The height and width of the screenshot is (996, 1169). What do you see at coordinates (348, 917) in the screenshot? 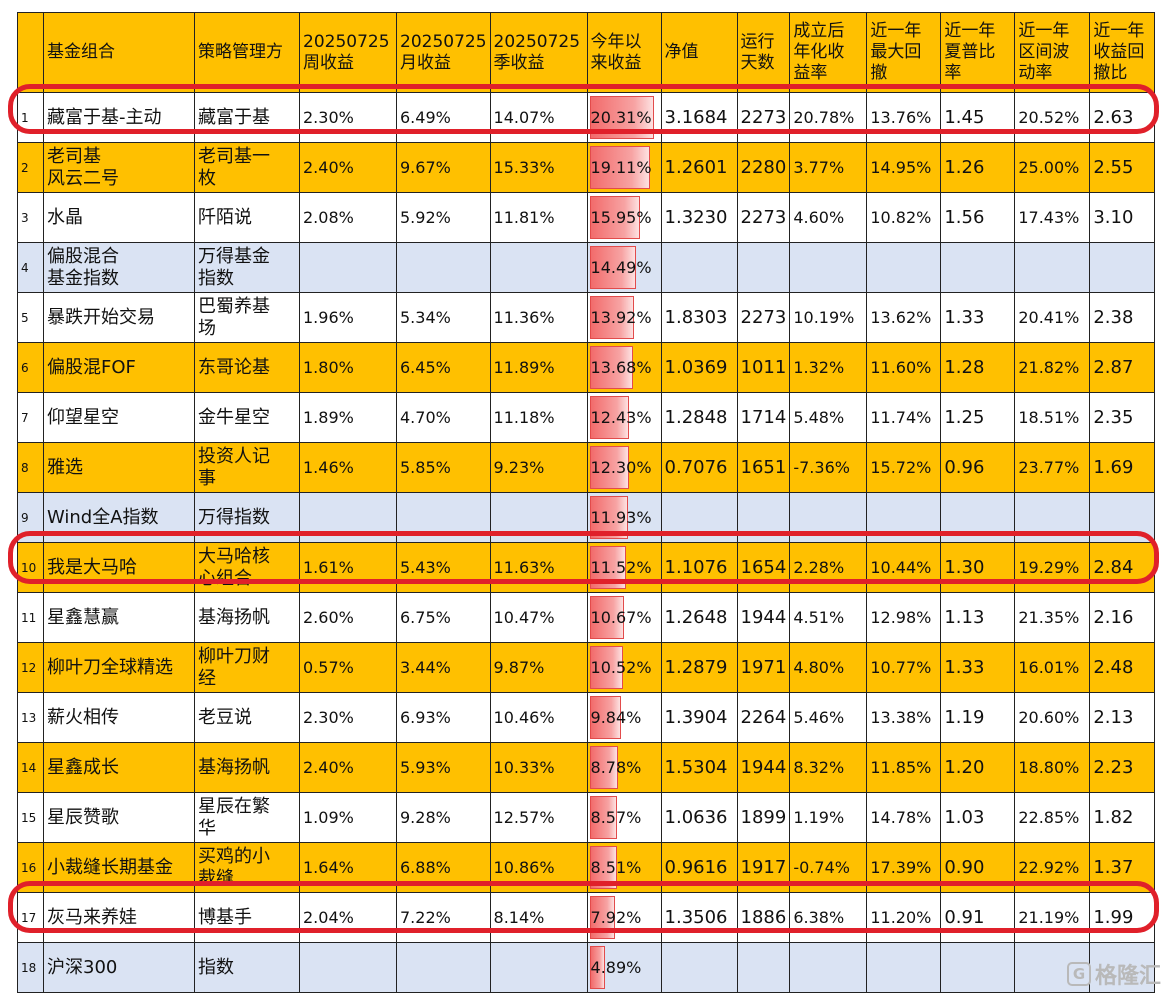
I see `cell-week-return: 2.04%` at bounding box center [348, 917].